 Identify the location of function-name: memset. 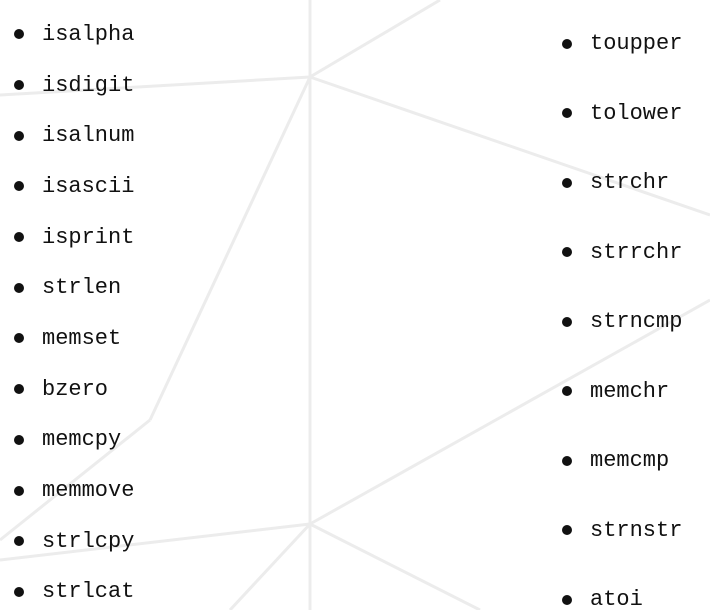
(82, 338).